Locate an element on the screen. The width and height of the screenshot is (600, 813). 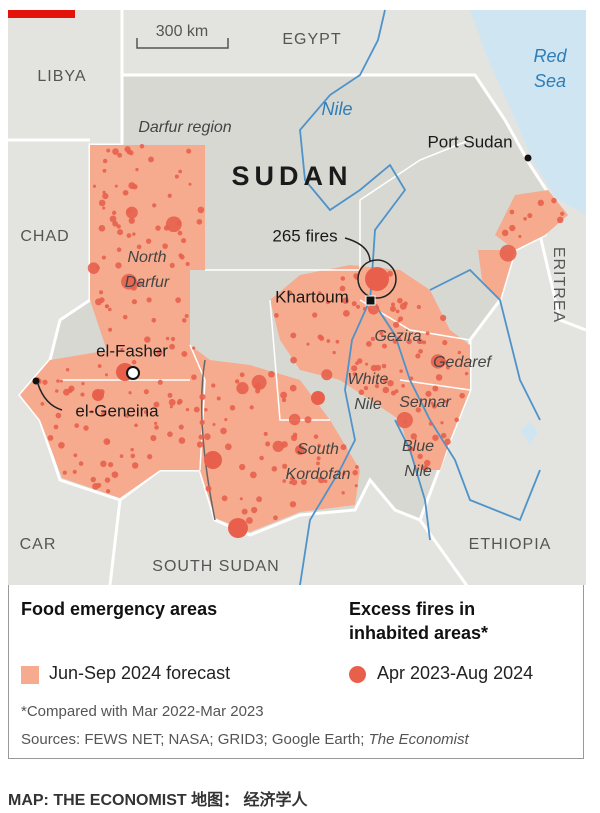
el-fasher-marker is located at coordinates (133, 373).